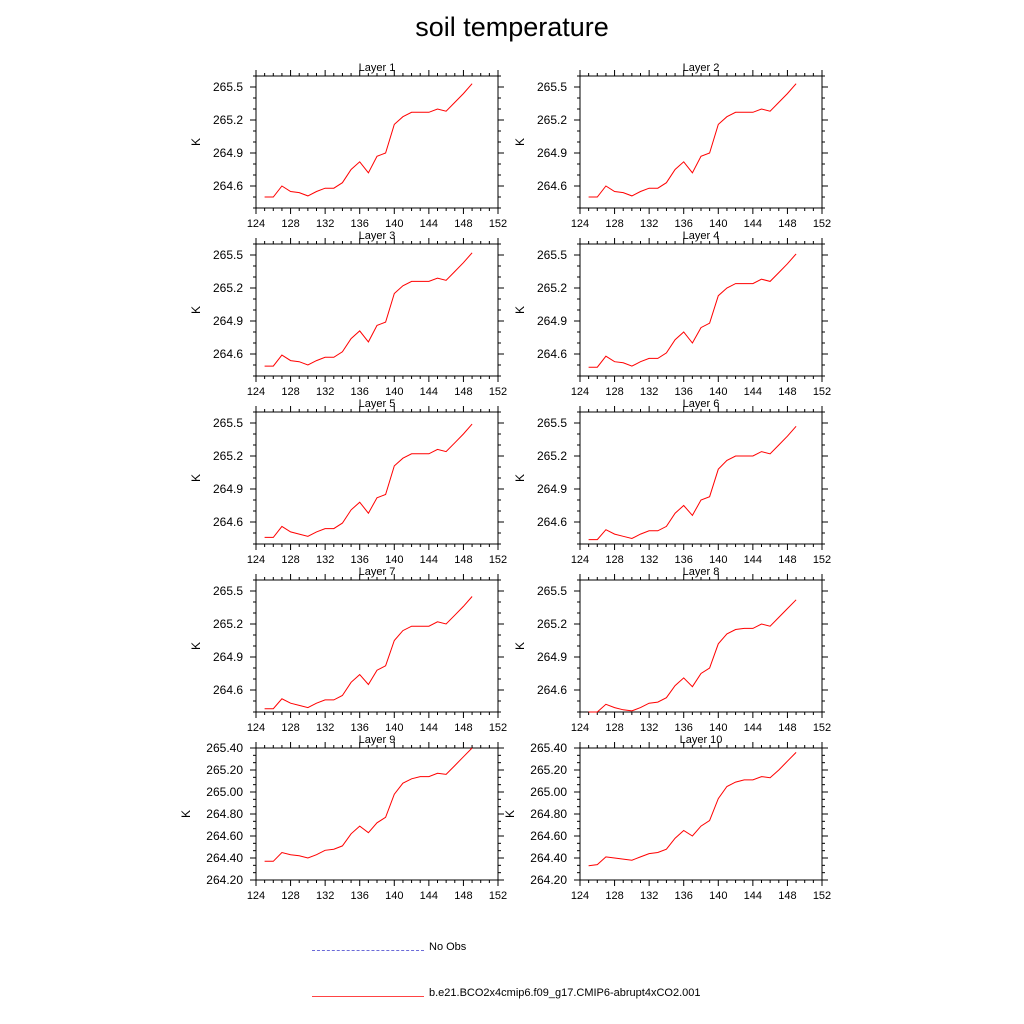  I want to click on panel-title: Layer 10, so click(701, 740).